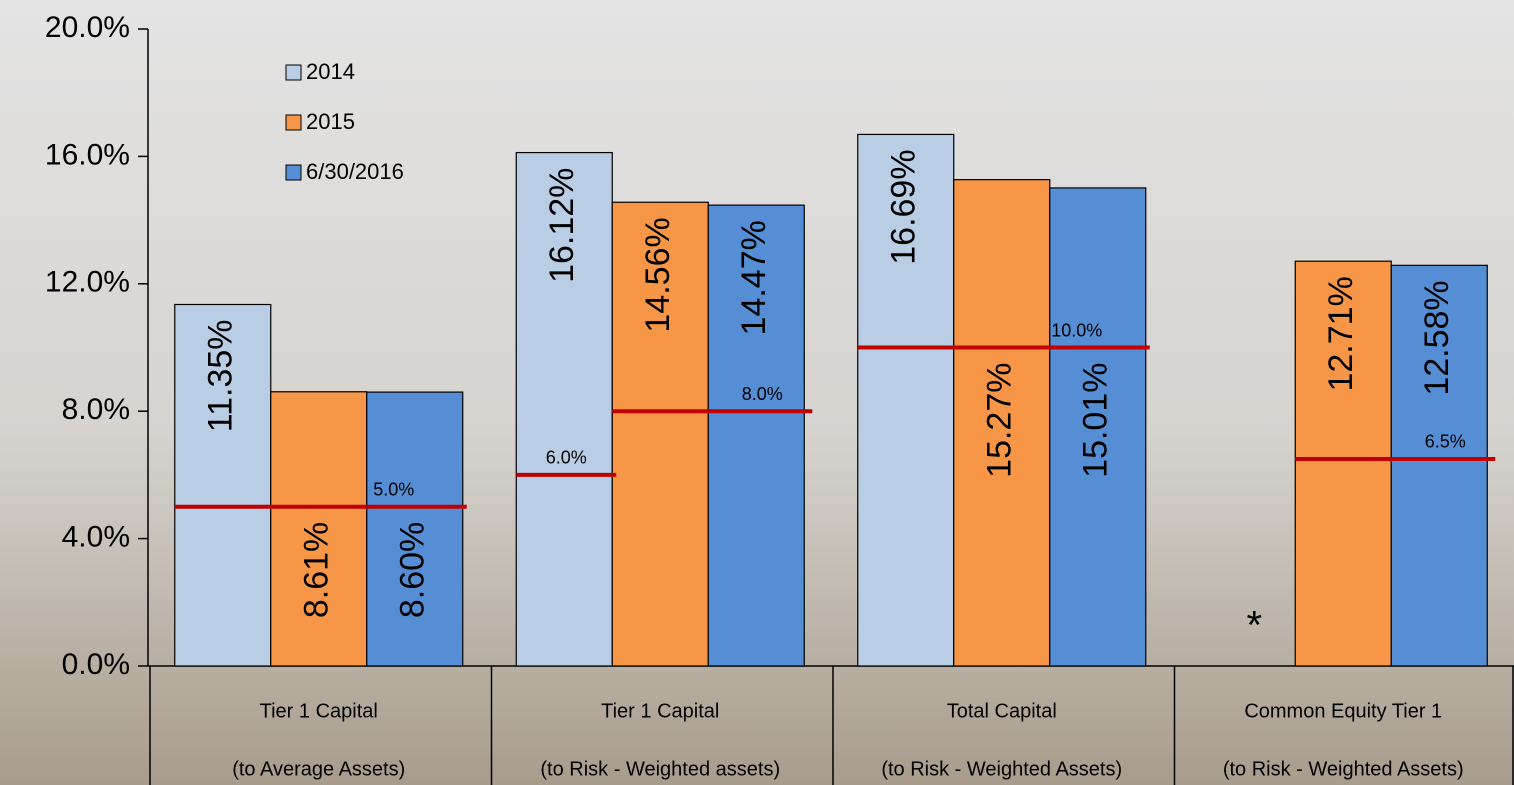 Image resolution: width=1514 pixels, height=785 pixels. I want to click on x-tick-label: (to Risk - Weighted assets), so click(660, 769).